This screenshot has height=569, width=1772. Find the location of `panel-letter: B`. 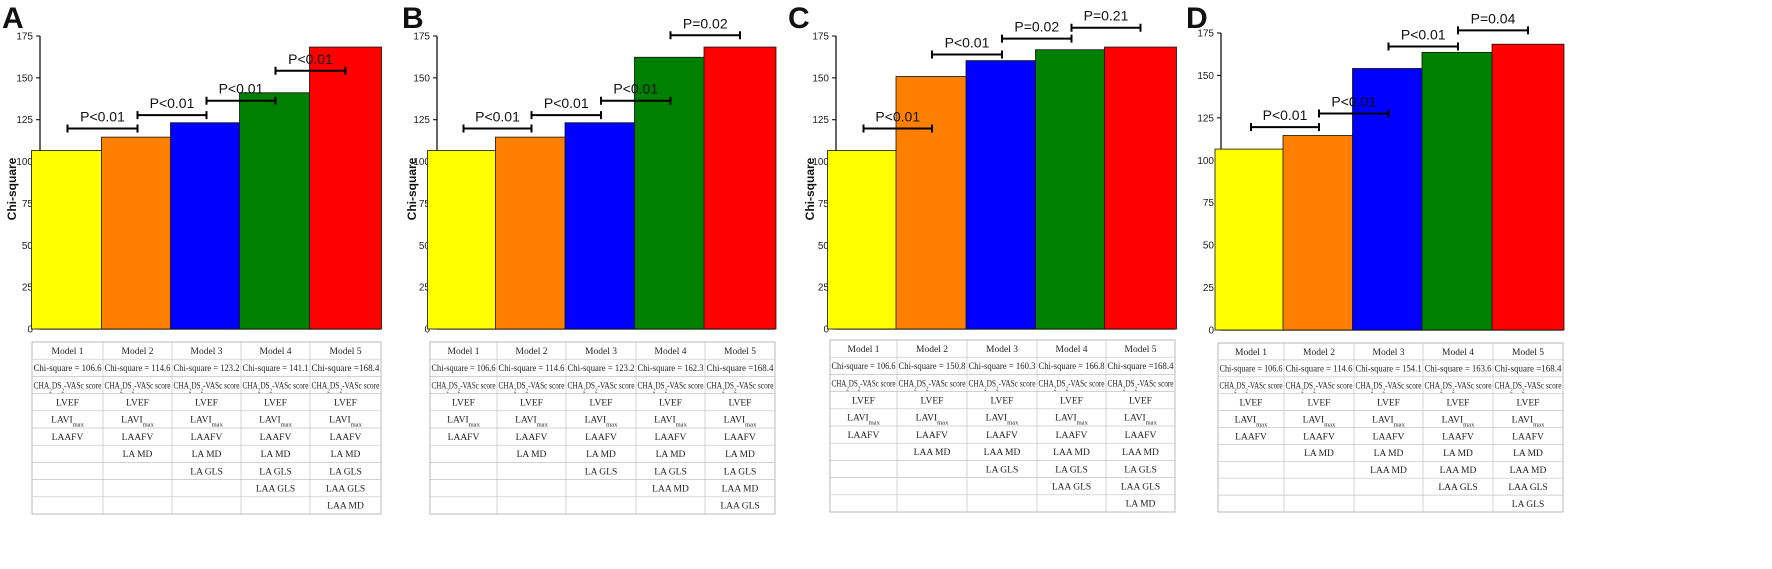

panel-letter: B is located at coordinates (413, 18).